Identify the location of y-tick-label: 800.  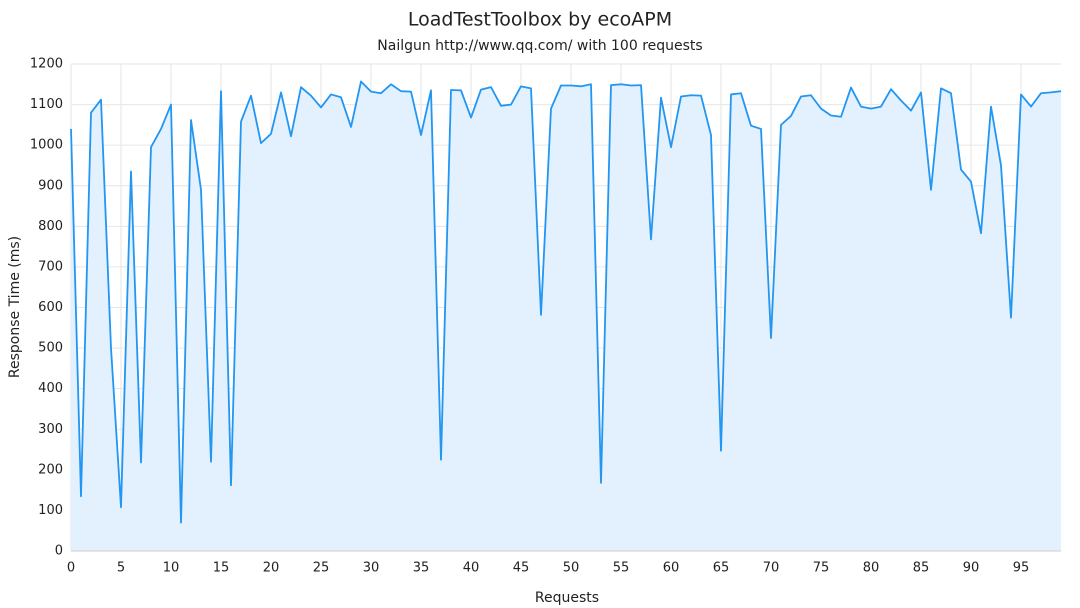
(50, 226).